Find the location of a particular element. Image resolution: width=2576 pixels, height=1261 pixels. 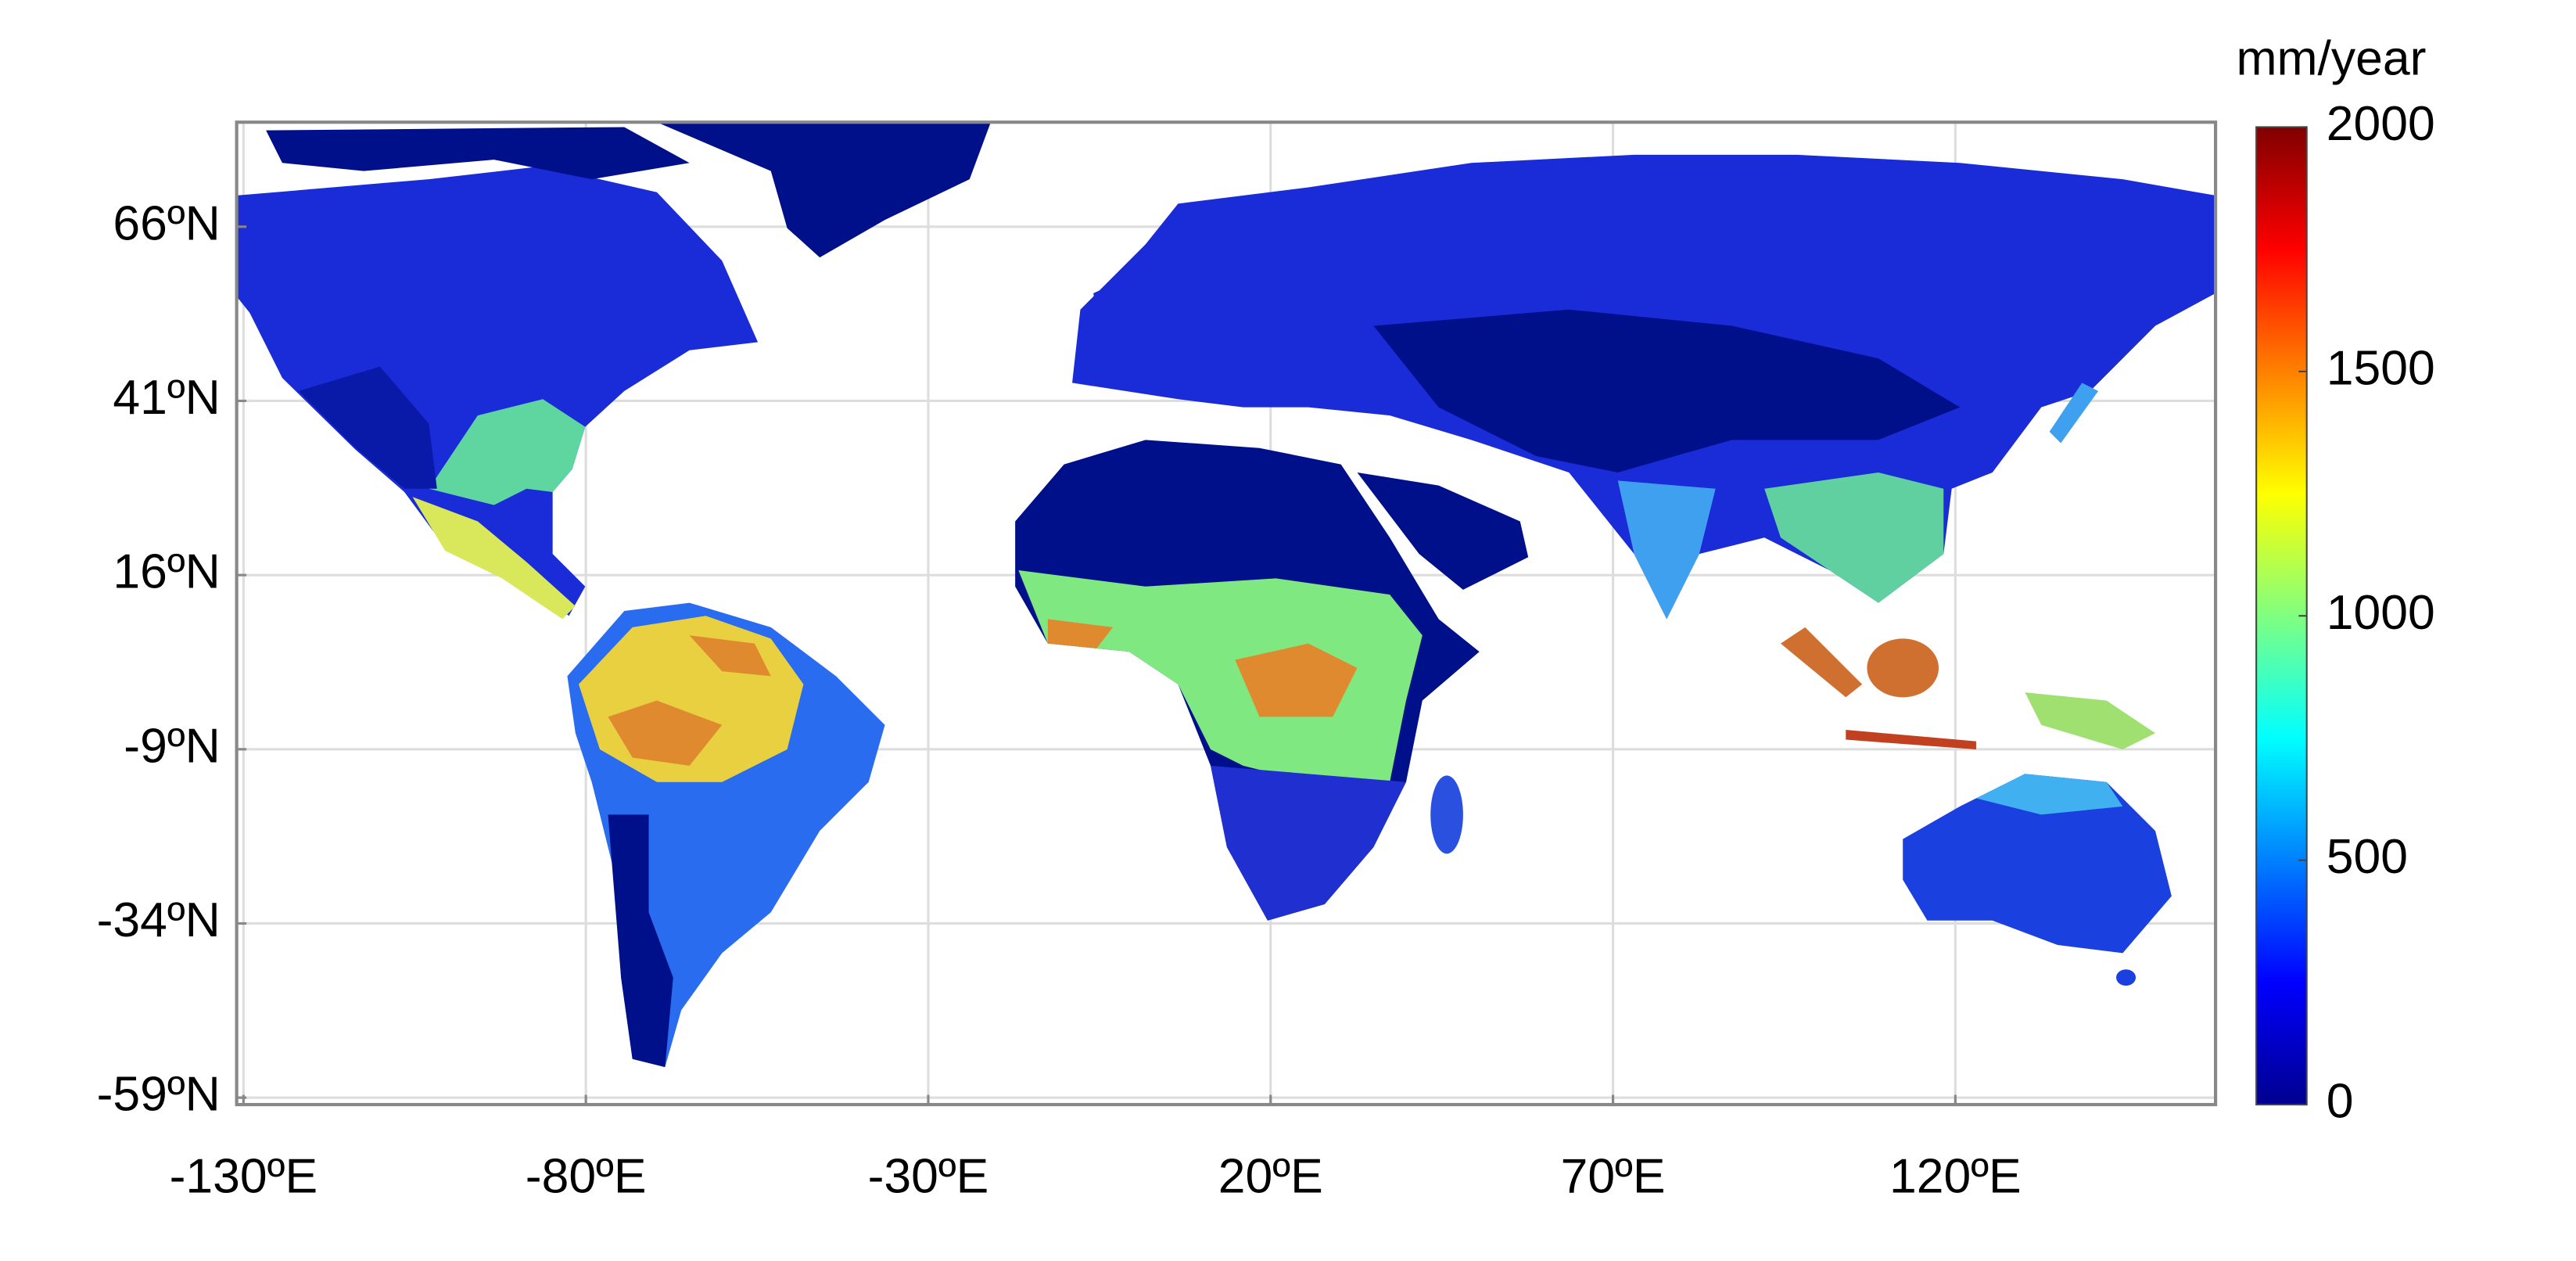

arabia is located at coordinates (1443, 531).